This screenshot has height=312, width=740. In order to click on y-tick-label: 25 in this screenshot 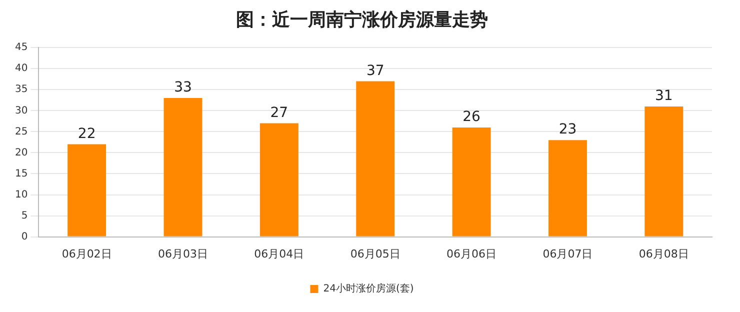, I will do `click(21, 132)`.